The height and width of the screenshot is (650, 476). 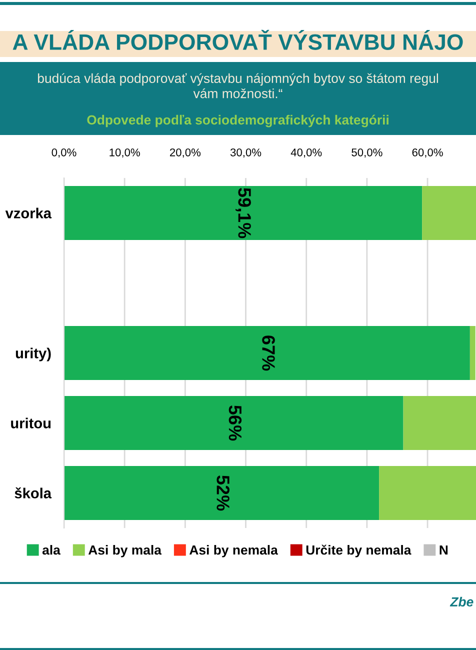 I want to click on text: Odpovede podľa sociodemografických kategórii, so click(x=237, y=121).